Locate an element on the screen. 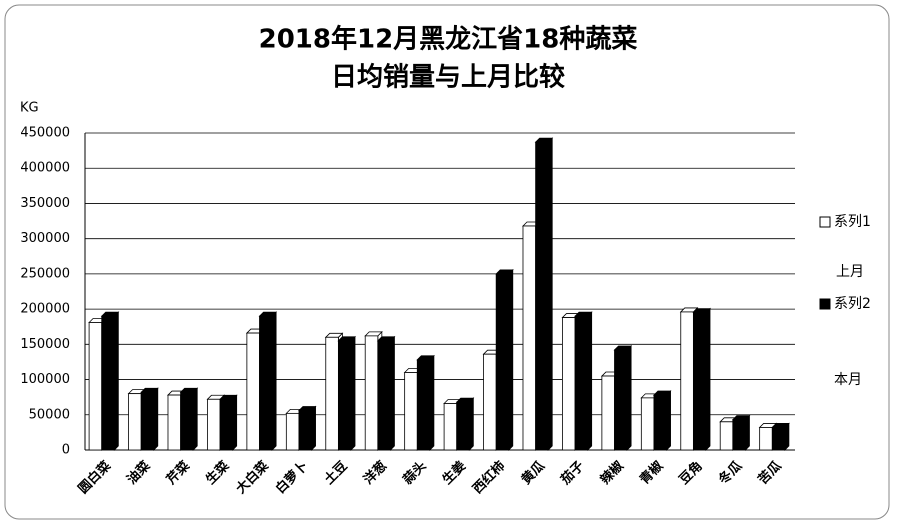  legend-label: 系列1 is located at coordinates (852, 222).